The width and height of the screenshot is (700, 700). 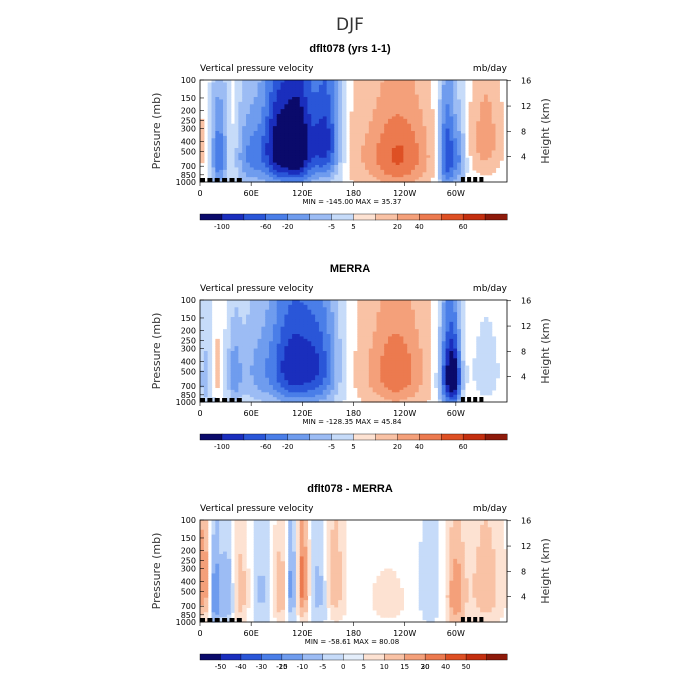 I want to click on pressure-tick-label: 100, so click(x=188, y=80).